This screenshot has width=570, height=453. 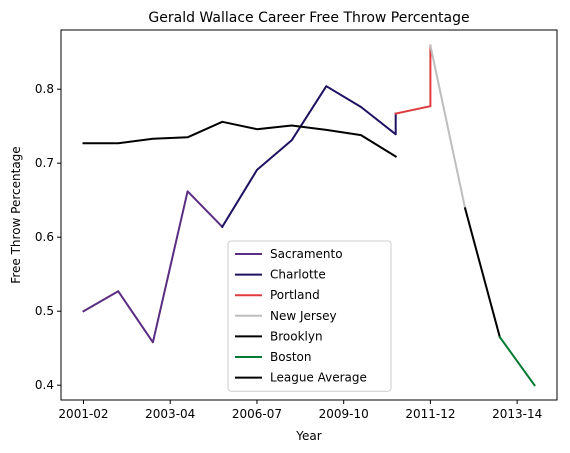 I want to click on x-axis-label: Year, so click(x=308, y=436).